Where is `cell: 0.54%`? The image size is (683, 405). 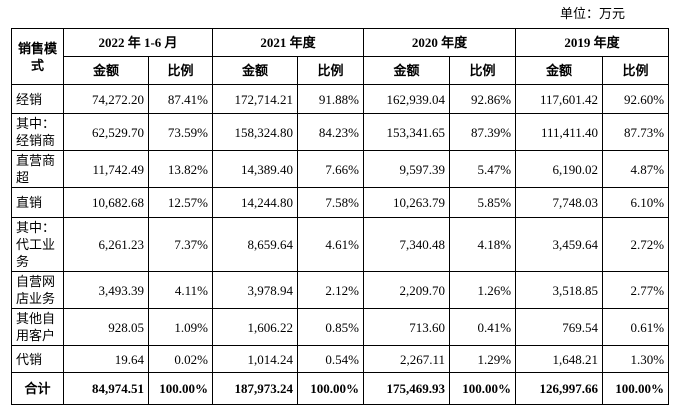 cell: 0.54% is located at coordinates (330, 359).